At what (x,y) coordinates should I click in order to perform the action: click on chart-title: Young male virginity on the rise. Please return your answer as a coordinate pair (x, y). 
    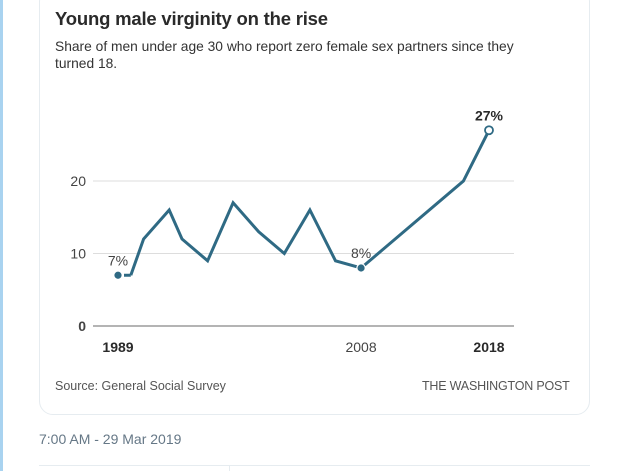
    Looking at the image, I should click on (191, 18).